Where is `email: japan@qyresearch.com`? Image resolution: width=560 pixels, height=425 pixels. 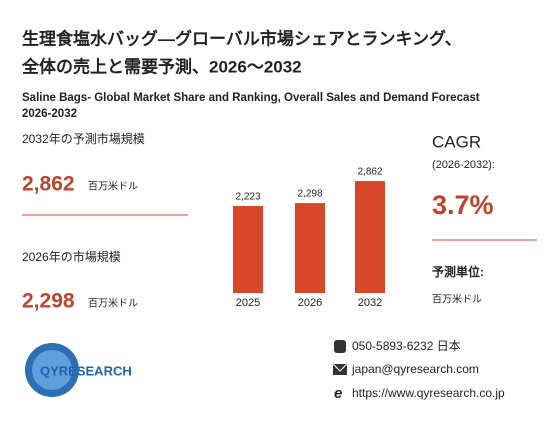
email: japan@qyresearch.com is located at coordinates (415, 369).